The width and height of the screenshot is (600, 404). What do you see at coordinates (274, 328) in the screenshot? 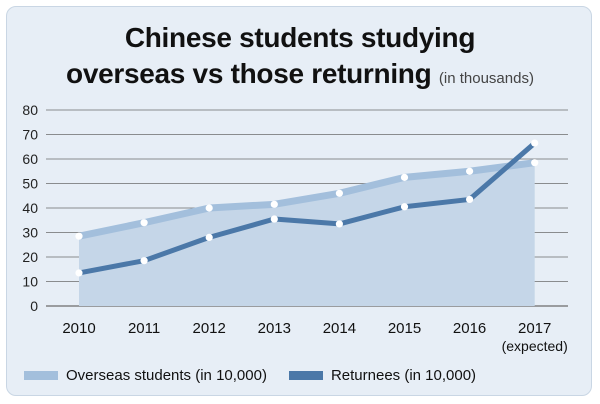
I see `x-tick-label: 2013` at bounding box center [274, 328].